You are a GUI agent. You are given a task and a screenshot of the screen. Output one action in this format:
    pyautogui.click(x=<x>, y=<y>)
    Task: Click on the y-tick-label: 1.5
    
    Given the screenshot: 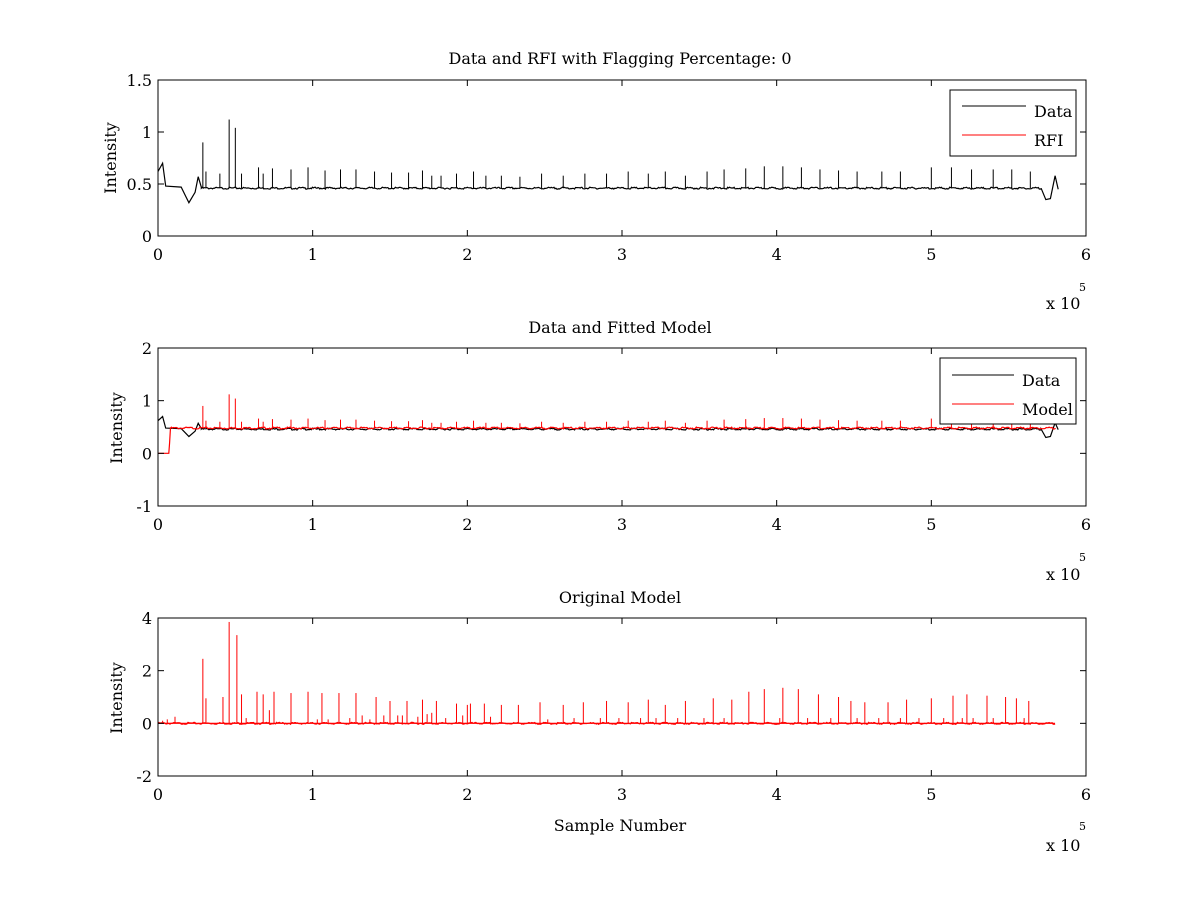 What is the action you would take?
    pyautogui.click(x=139, y=80)
    